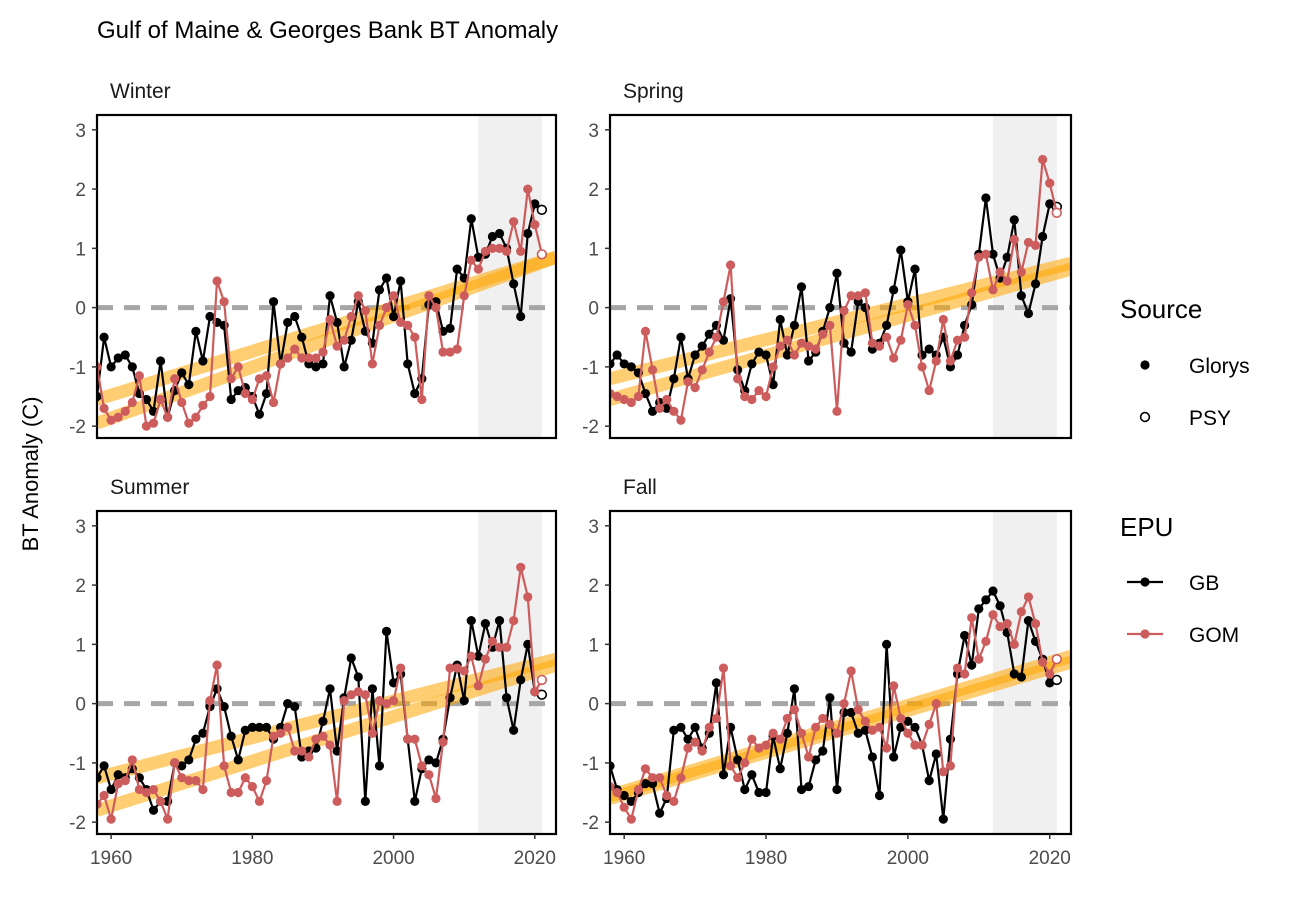 The image size is (1296, 907). I want to click on panel-winter: Winter -2 -1 0 1 2 3, so click(313, 260).